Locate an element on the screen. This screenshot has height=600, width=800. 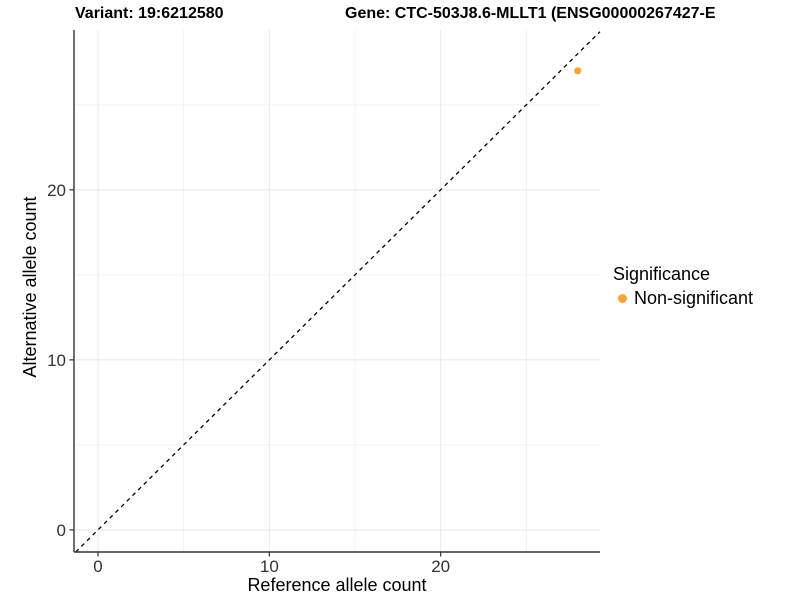
y-axis-title: Alternative allele count is located at coordinates (30, 287).